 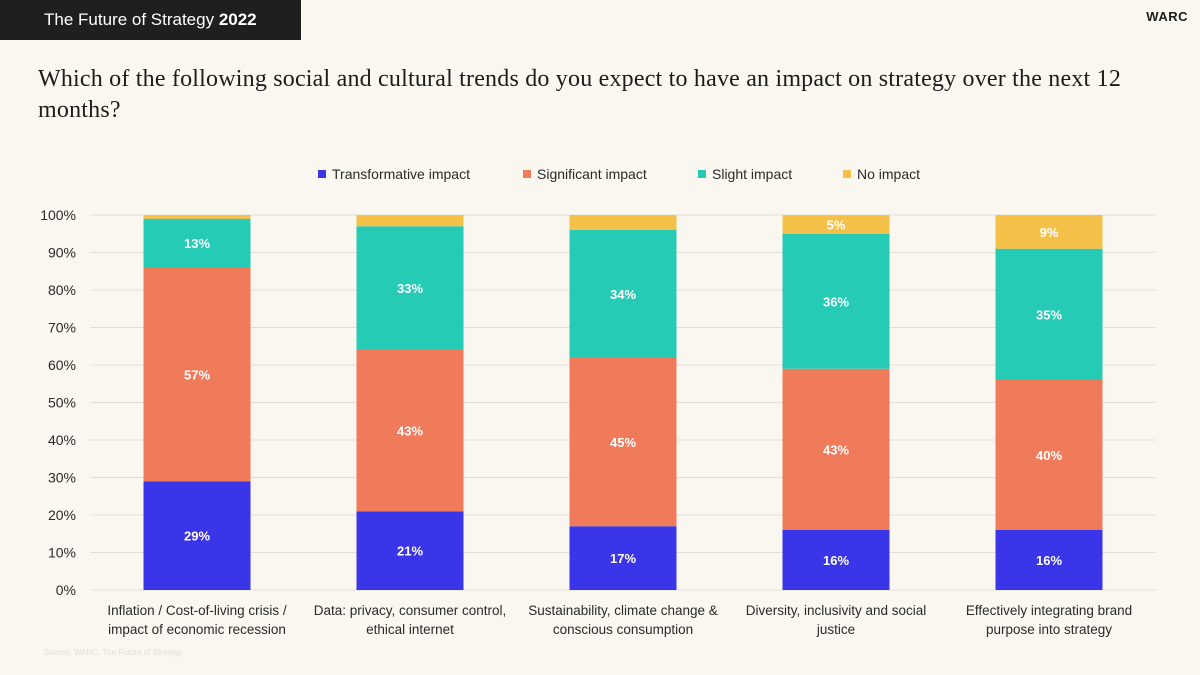 What do you see at coordinates (62, 553) in the screenshot?
I see `y-tick-label: 10%` at bounding box center [62, 553].